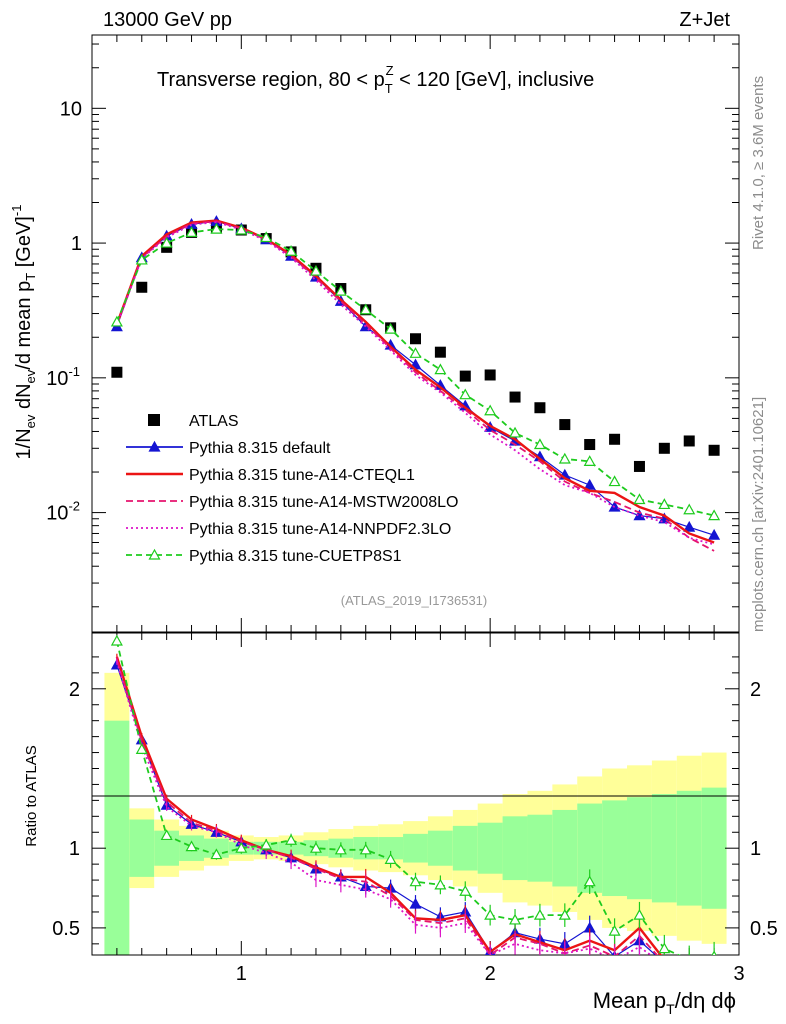 This screenshot has height=1024, width=786. I want to click on ratio-y-axis-label: Ratio to ATLAS, so click(31, 795).